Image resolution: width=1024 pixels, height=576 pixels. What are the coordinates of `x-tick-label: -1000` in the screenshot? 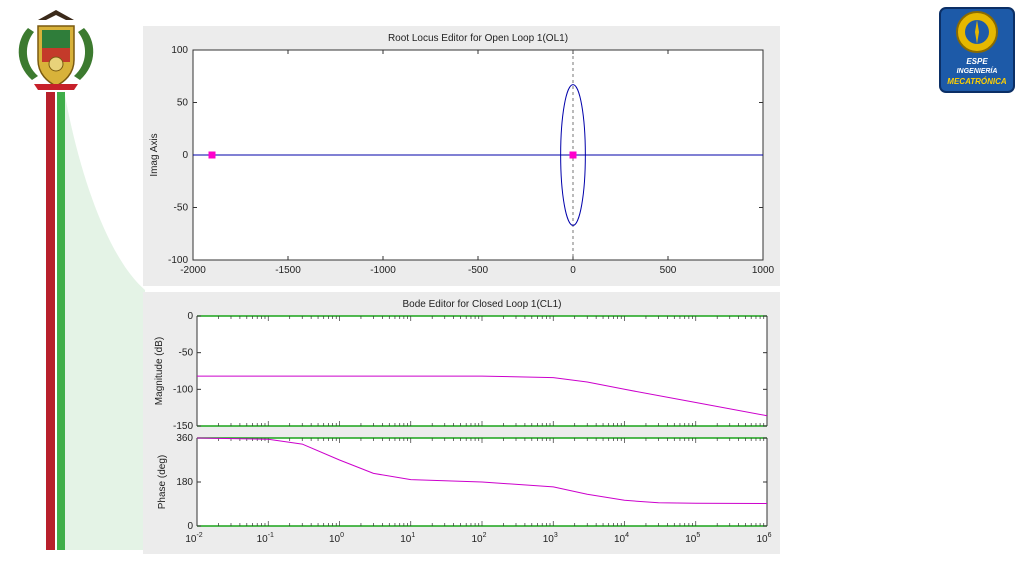 It's located at (383, 270).